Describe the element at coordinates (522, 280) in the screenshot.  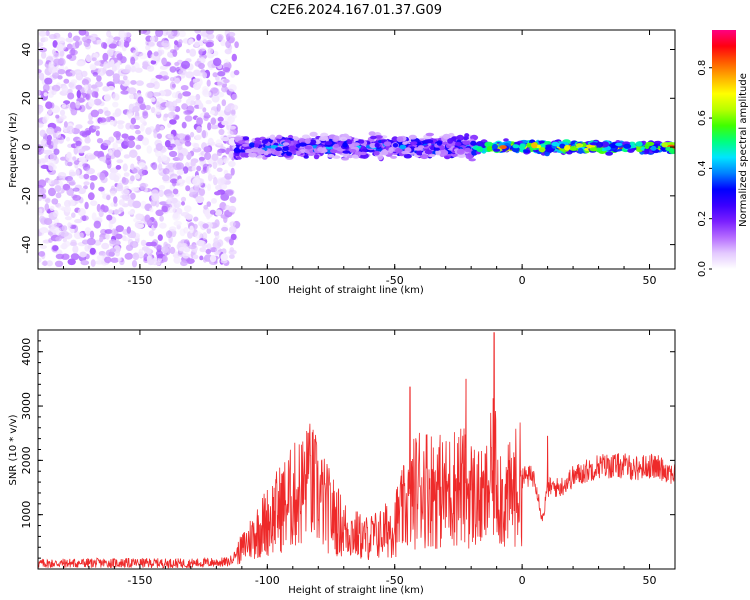
I see `spectrogram-xtick-label: 0` at that location.